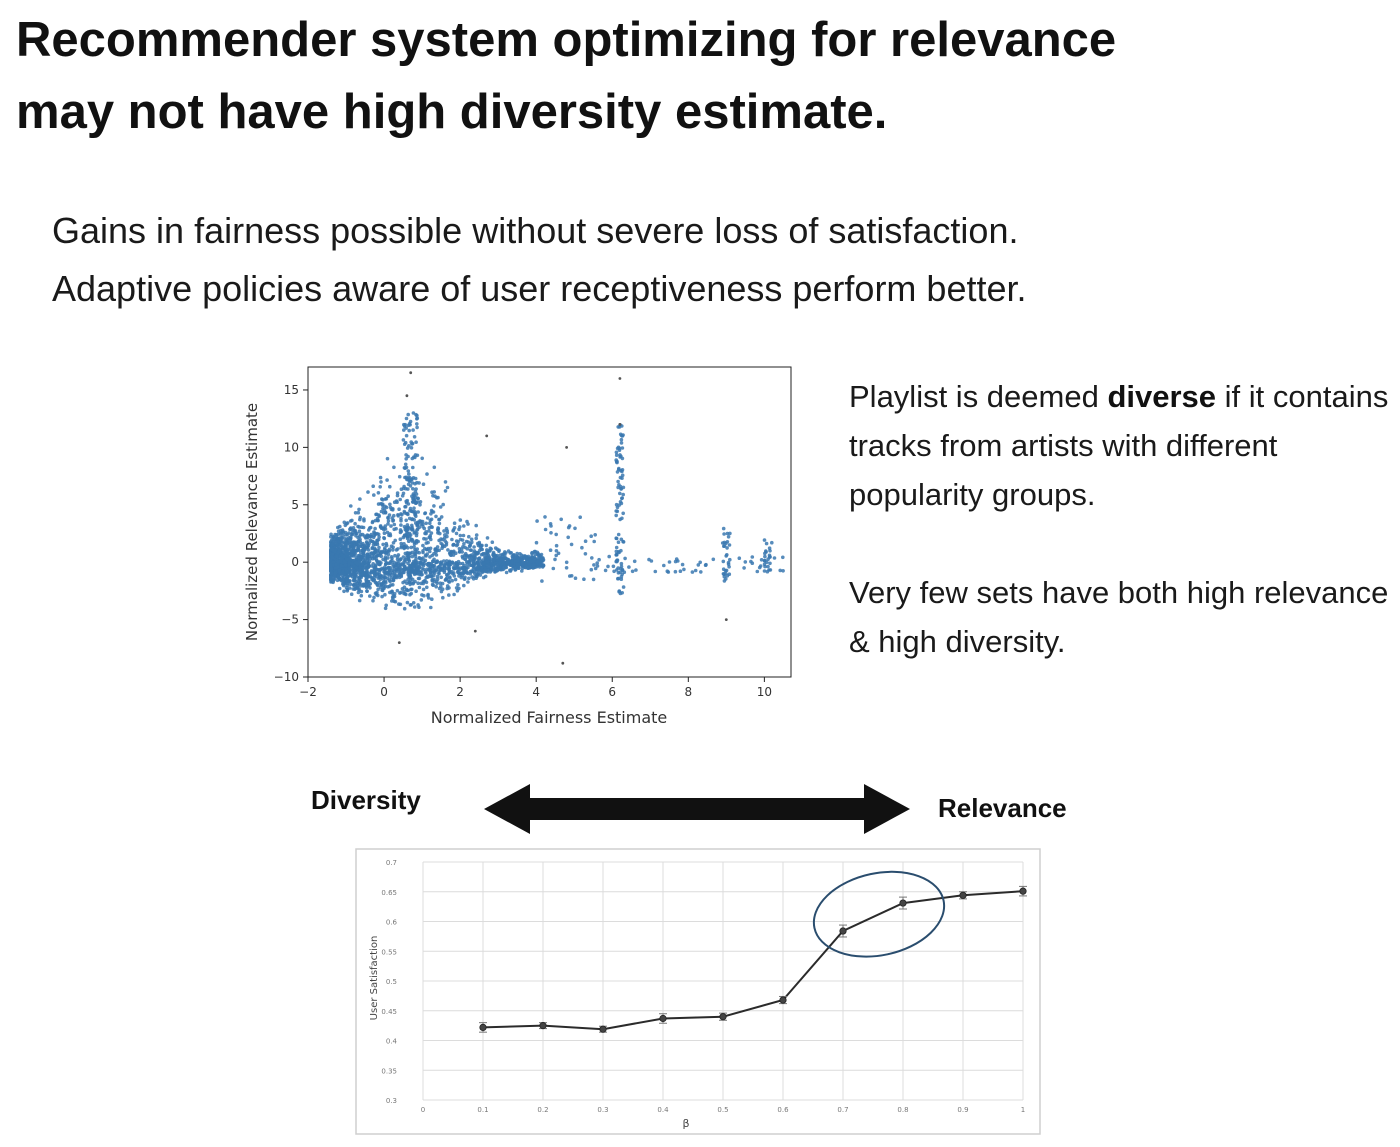  What do you see at coordinates (290, 620) in the screenshot?
I see `scatter-y-tick-label: −5` at bounding box center [290, 620].